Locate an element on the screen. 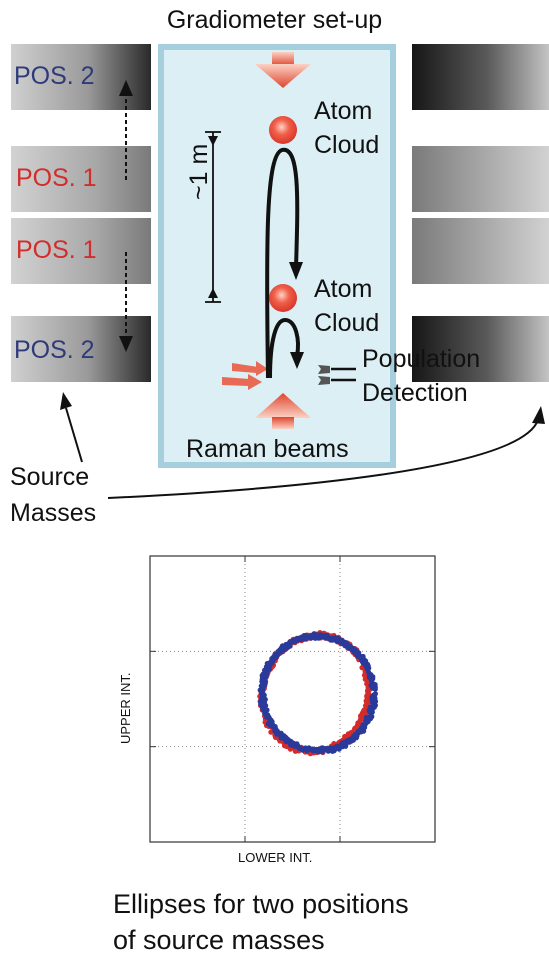 Image resolution: width=549 pixels, height=958 pixels. chart-ylabel: UPPER INT. is located at coordinates (125, 708).